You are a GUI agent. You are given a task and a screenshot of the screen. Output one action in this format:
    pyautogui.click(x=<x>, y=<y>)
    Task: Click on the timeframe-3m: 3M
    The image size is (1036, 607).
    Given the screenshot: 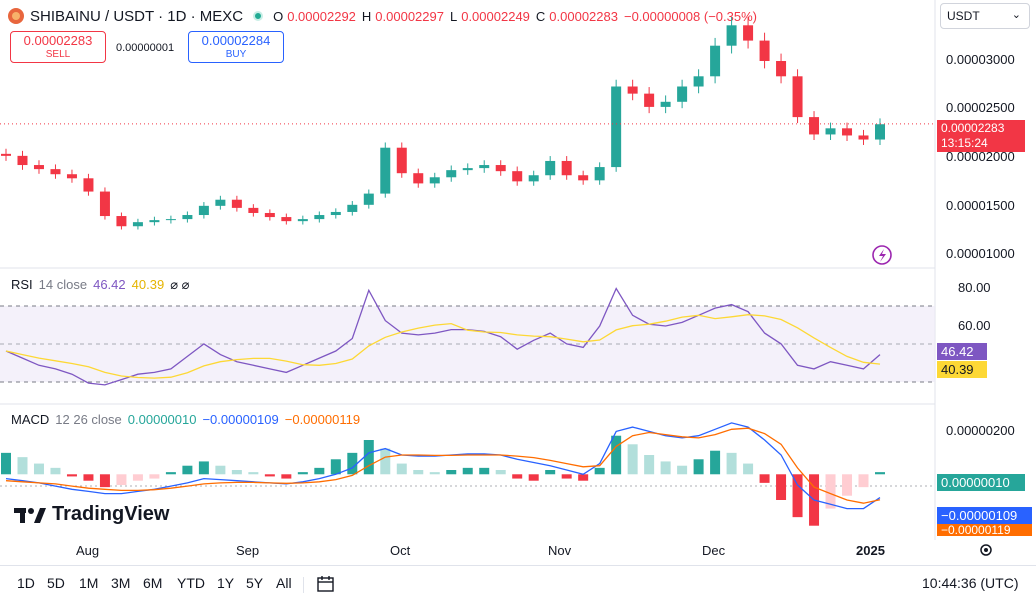 What is the action you would take?
    pyautogui.click(x=121, y=583)
    